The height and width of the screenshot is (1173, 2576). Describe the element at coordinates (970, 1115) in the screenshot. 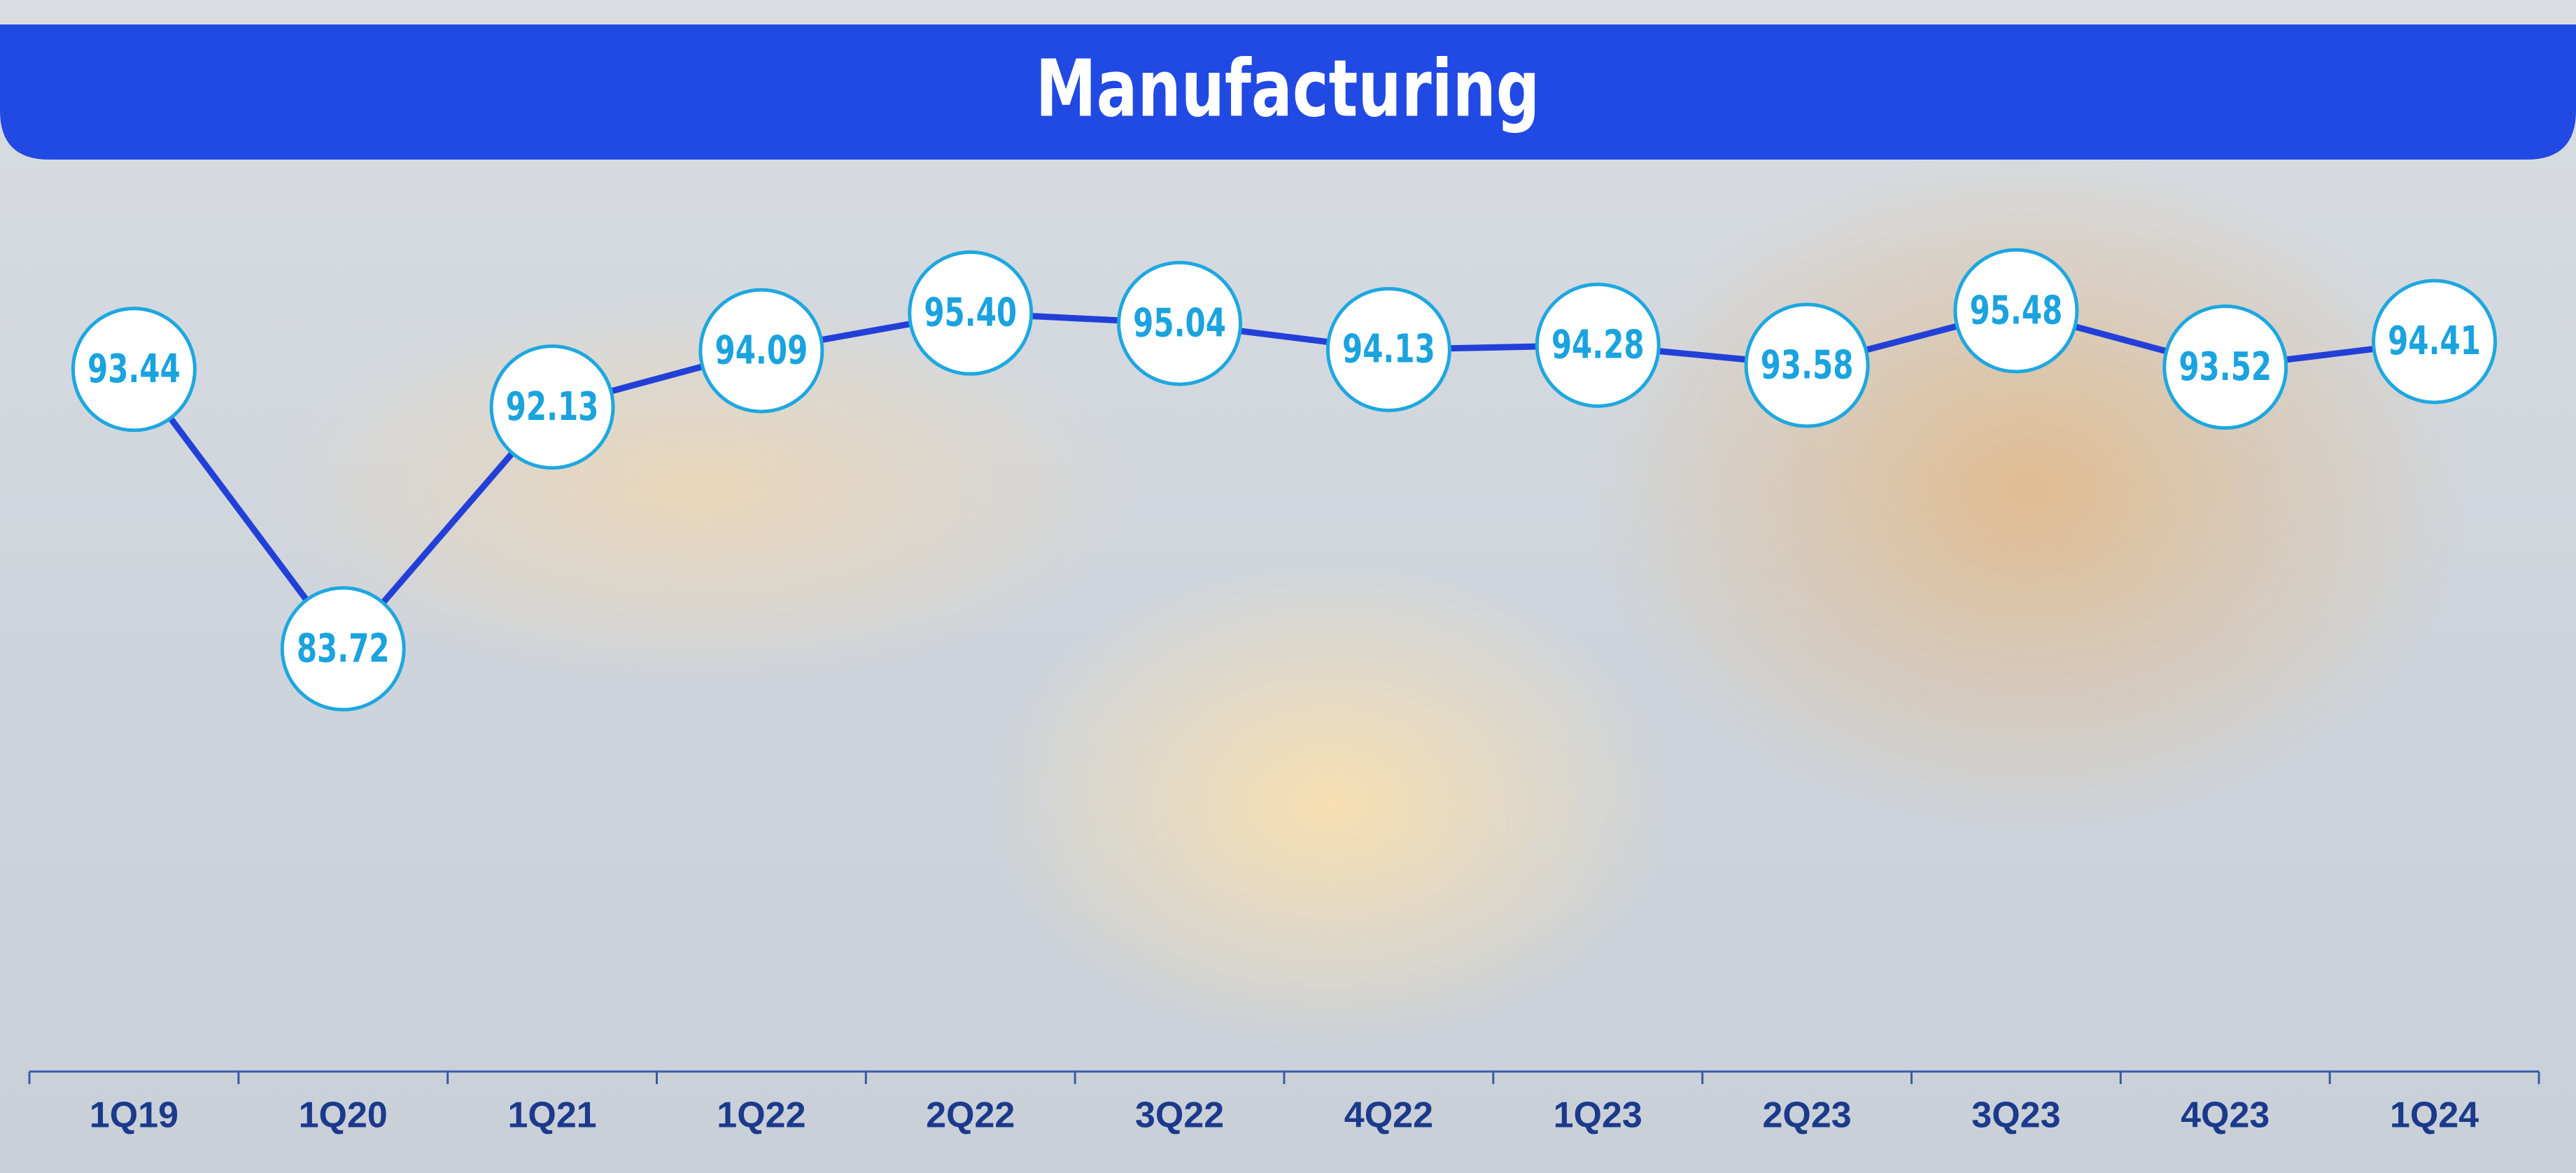

I see `x-tick-label: 2Q22` at that location.